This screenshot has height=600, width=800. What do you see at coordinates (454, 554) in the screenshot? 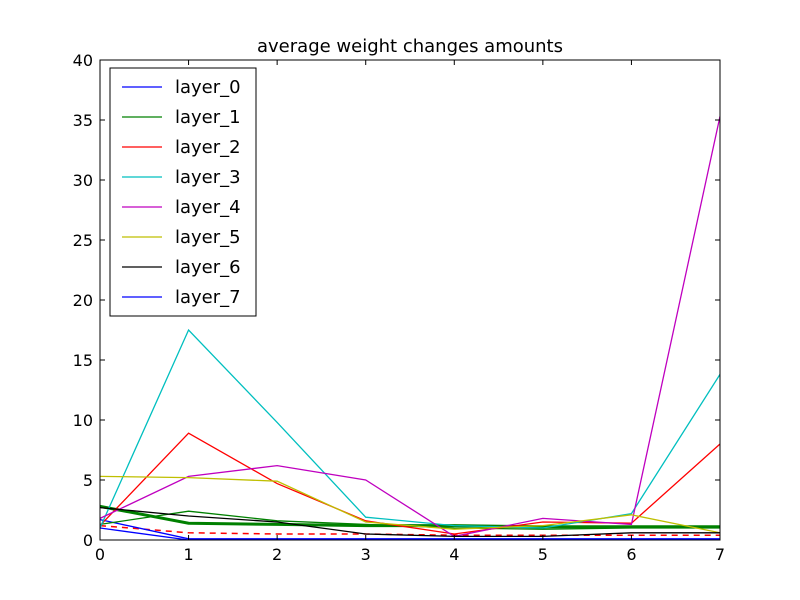
I see `x-tick-label: 4` at bounding box center [454, 554].